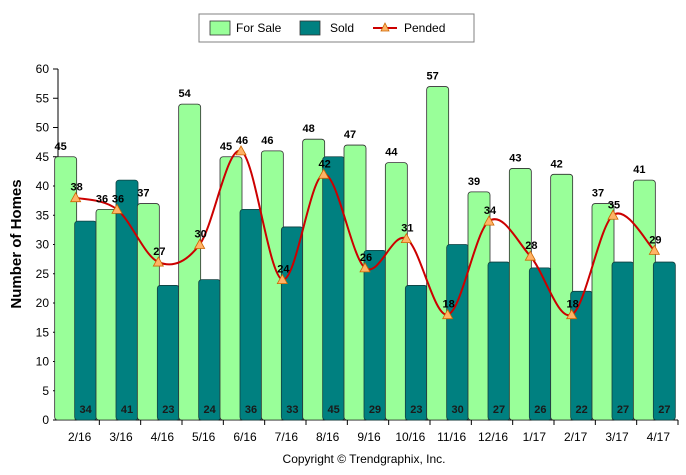 This screenshot has height=475, width=686. Describe the element at coordinates (385, 27) in the screenshot. I see `legend-marker-pended` at that location.